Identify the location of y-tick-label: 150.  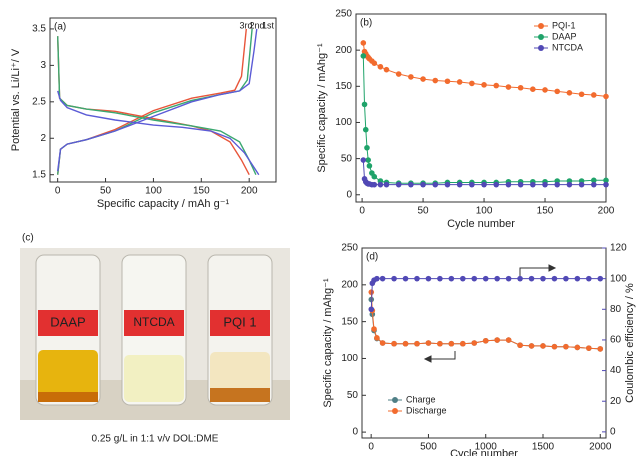
(343, 86).